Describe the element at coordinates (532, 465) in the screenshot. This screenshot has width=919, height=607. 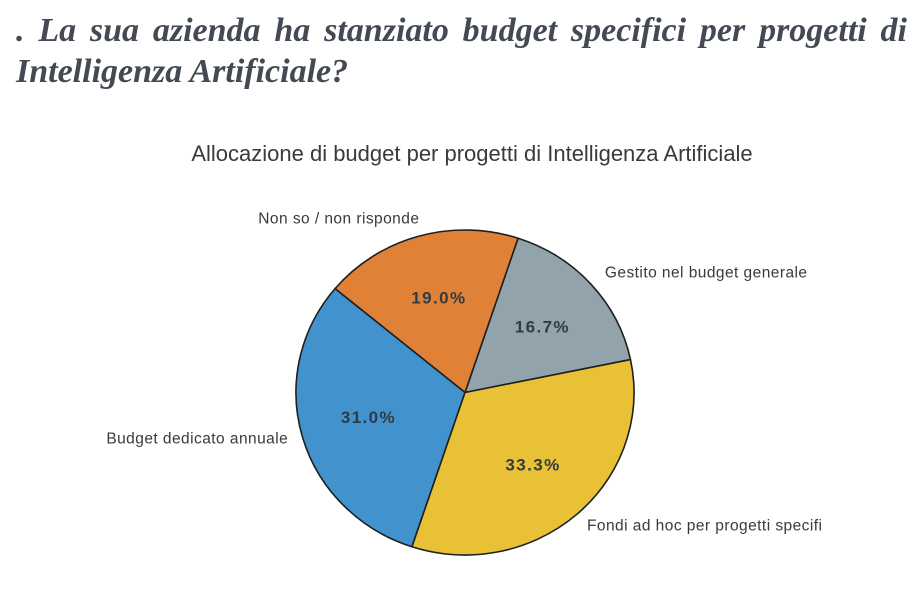
I see `svg-text: 33.3%` at that location.